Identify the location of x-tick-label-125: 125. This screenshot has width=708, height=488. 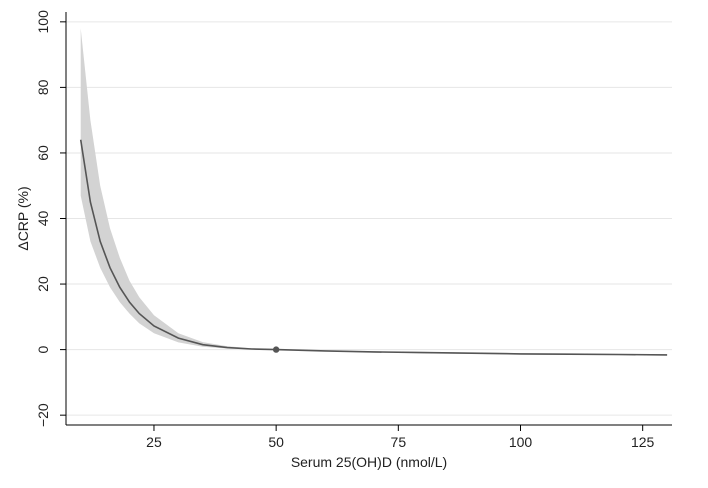
(643, 442).